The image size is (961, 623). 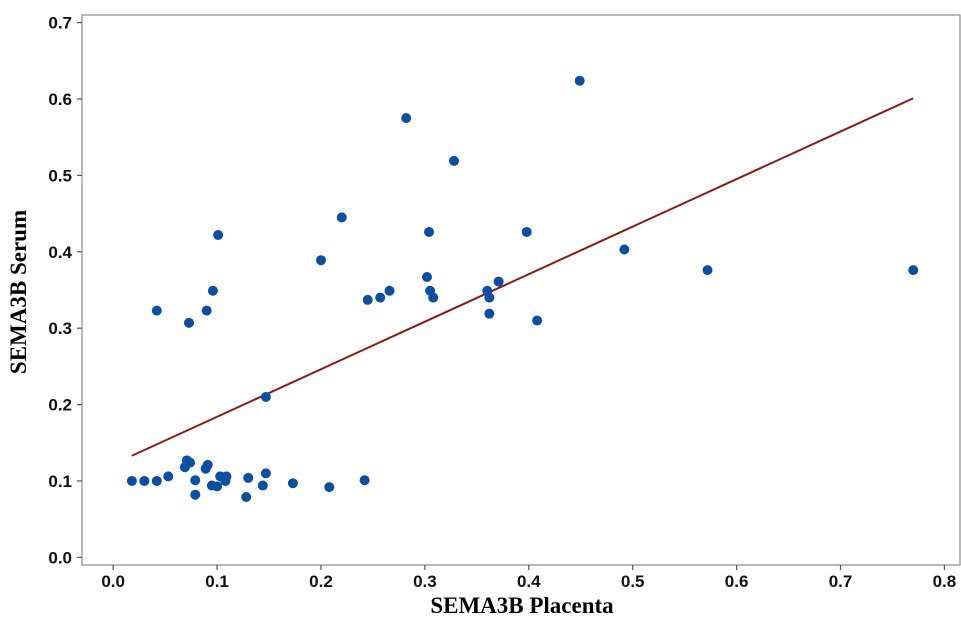 What do you see at coordinates (60, 481) in the screenshot?
I see `y-tick-label: 0.1` at bounding box center [60, 481].